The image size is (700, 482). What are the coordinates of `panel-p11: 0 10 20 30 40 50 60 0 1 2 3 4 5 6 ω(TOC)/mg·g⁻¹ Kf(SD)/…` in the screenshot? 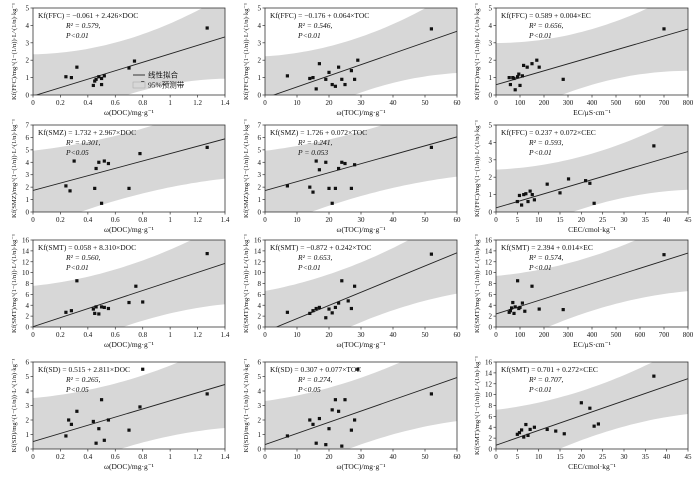 It's located at (352, 415).